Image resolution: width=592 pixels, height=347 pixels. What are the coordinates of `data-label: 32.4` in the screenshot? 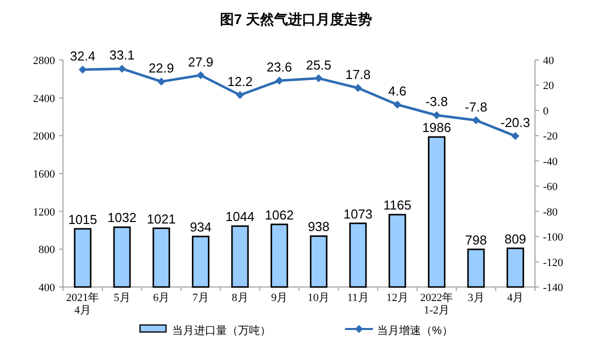 It's located at (83, 56).